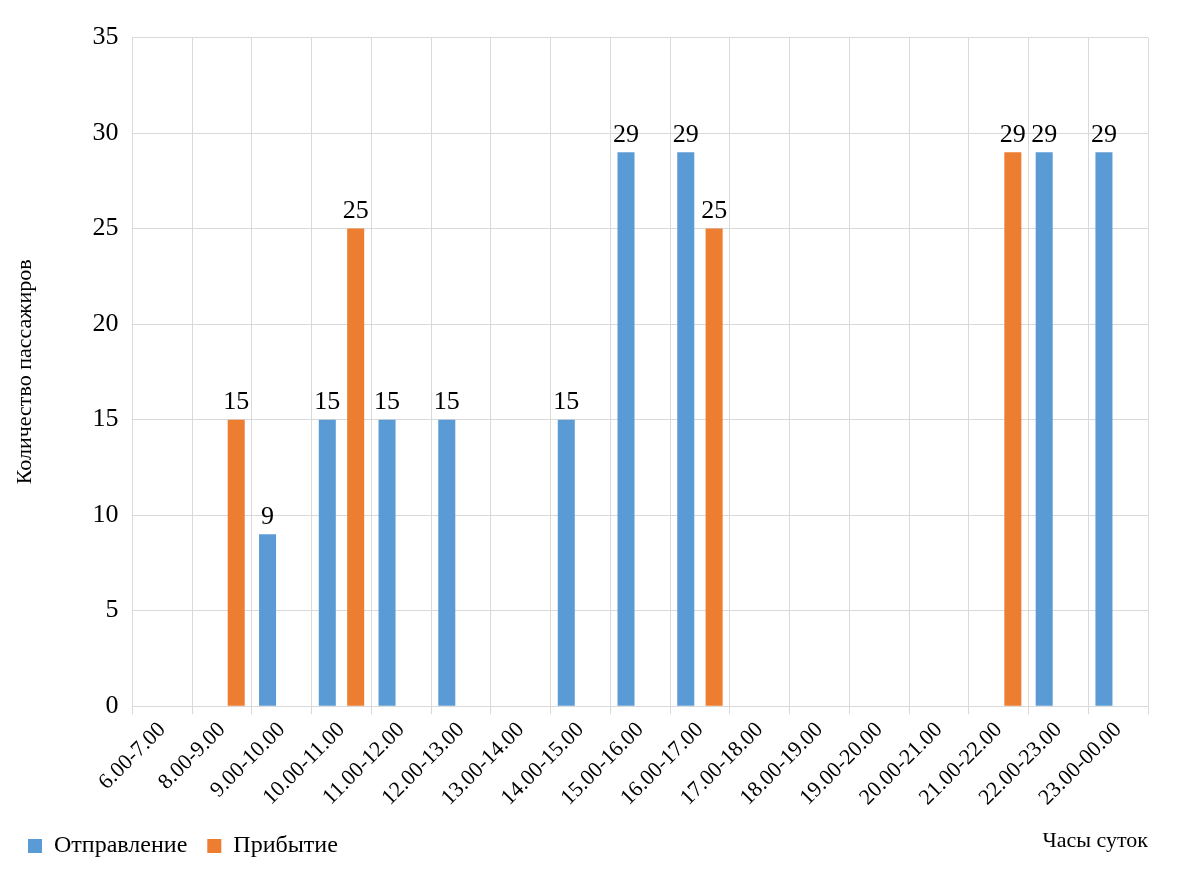 Image resolution: width=1178 pixels, height=879 pixels. What do you see at coordinates (105, 36) in the screenshot?
I see `y-tick-label: 35` at bounding box center [105, 36].